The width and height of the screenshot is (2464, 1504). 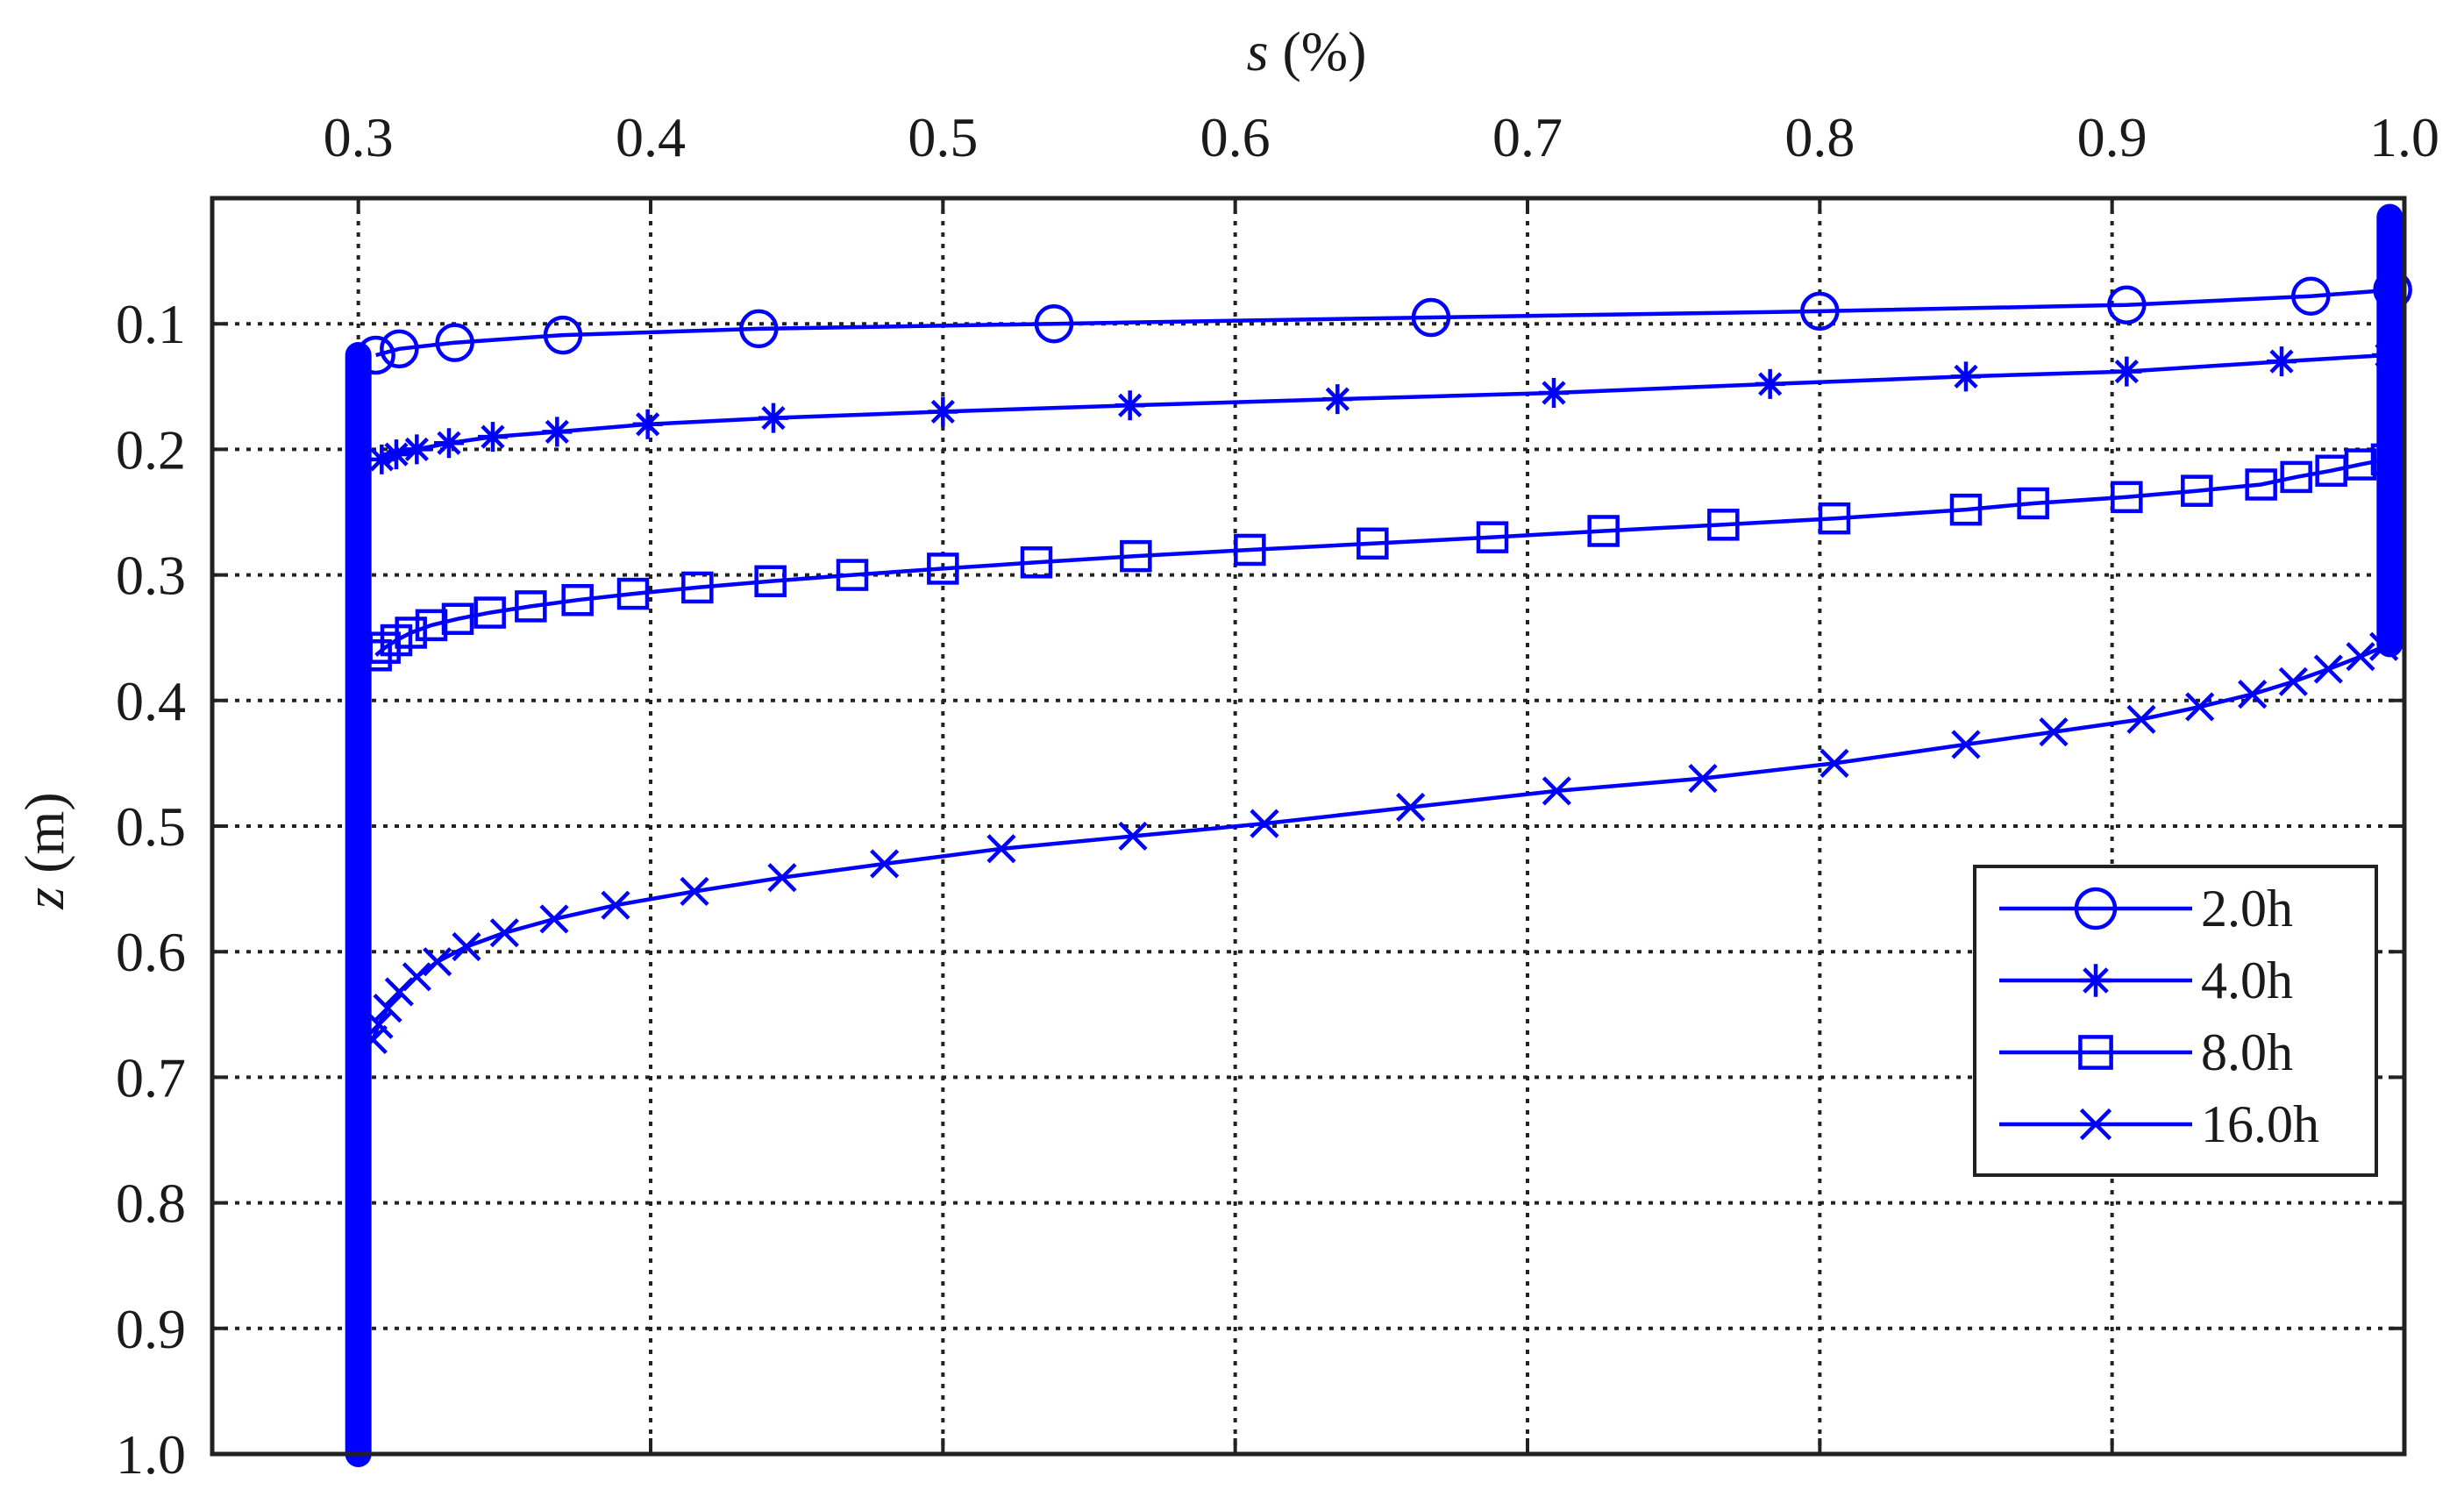 I want to click on series-4.0h, so click(x=1384, y=407).